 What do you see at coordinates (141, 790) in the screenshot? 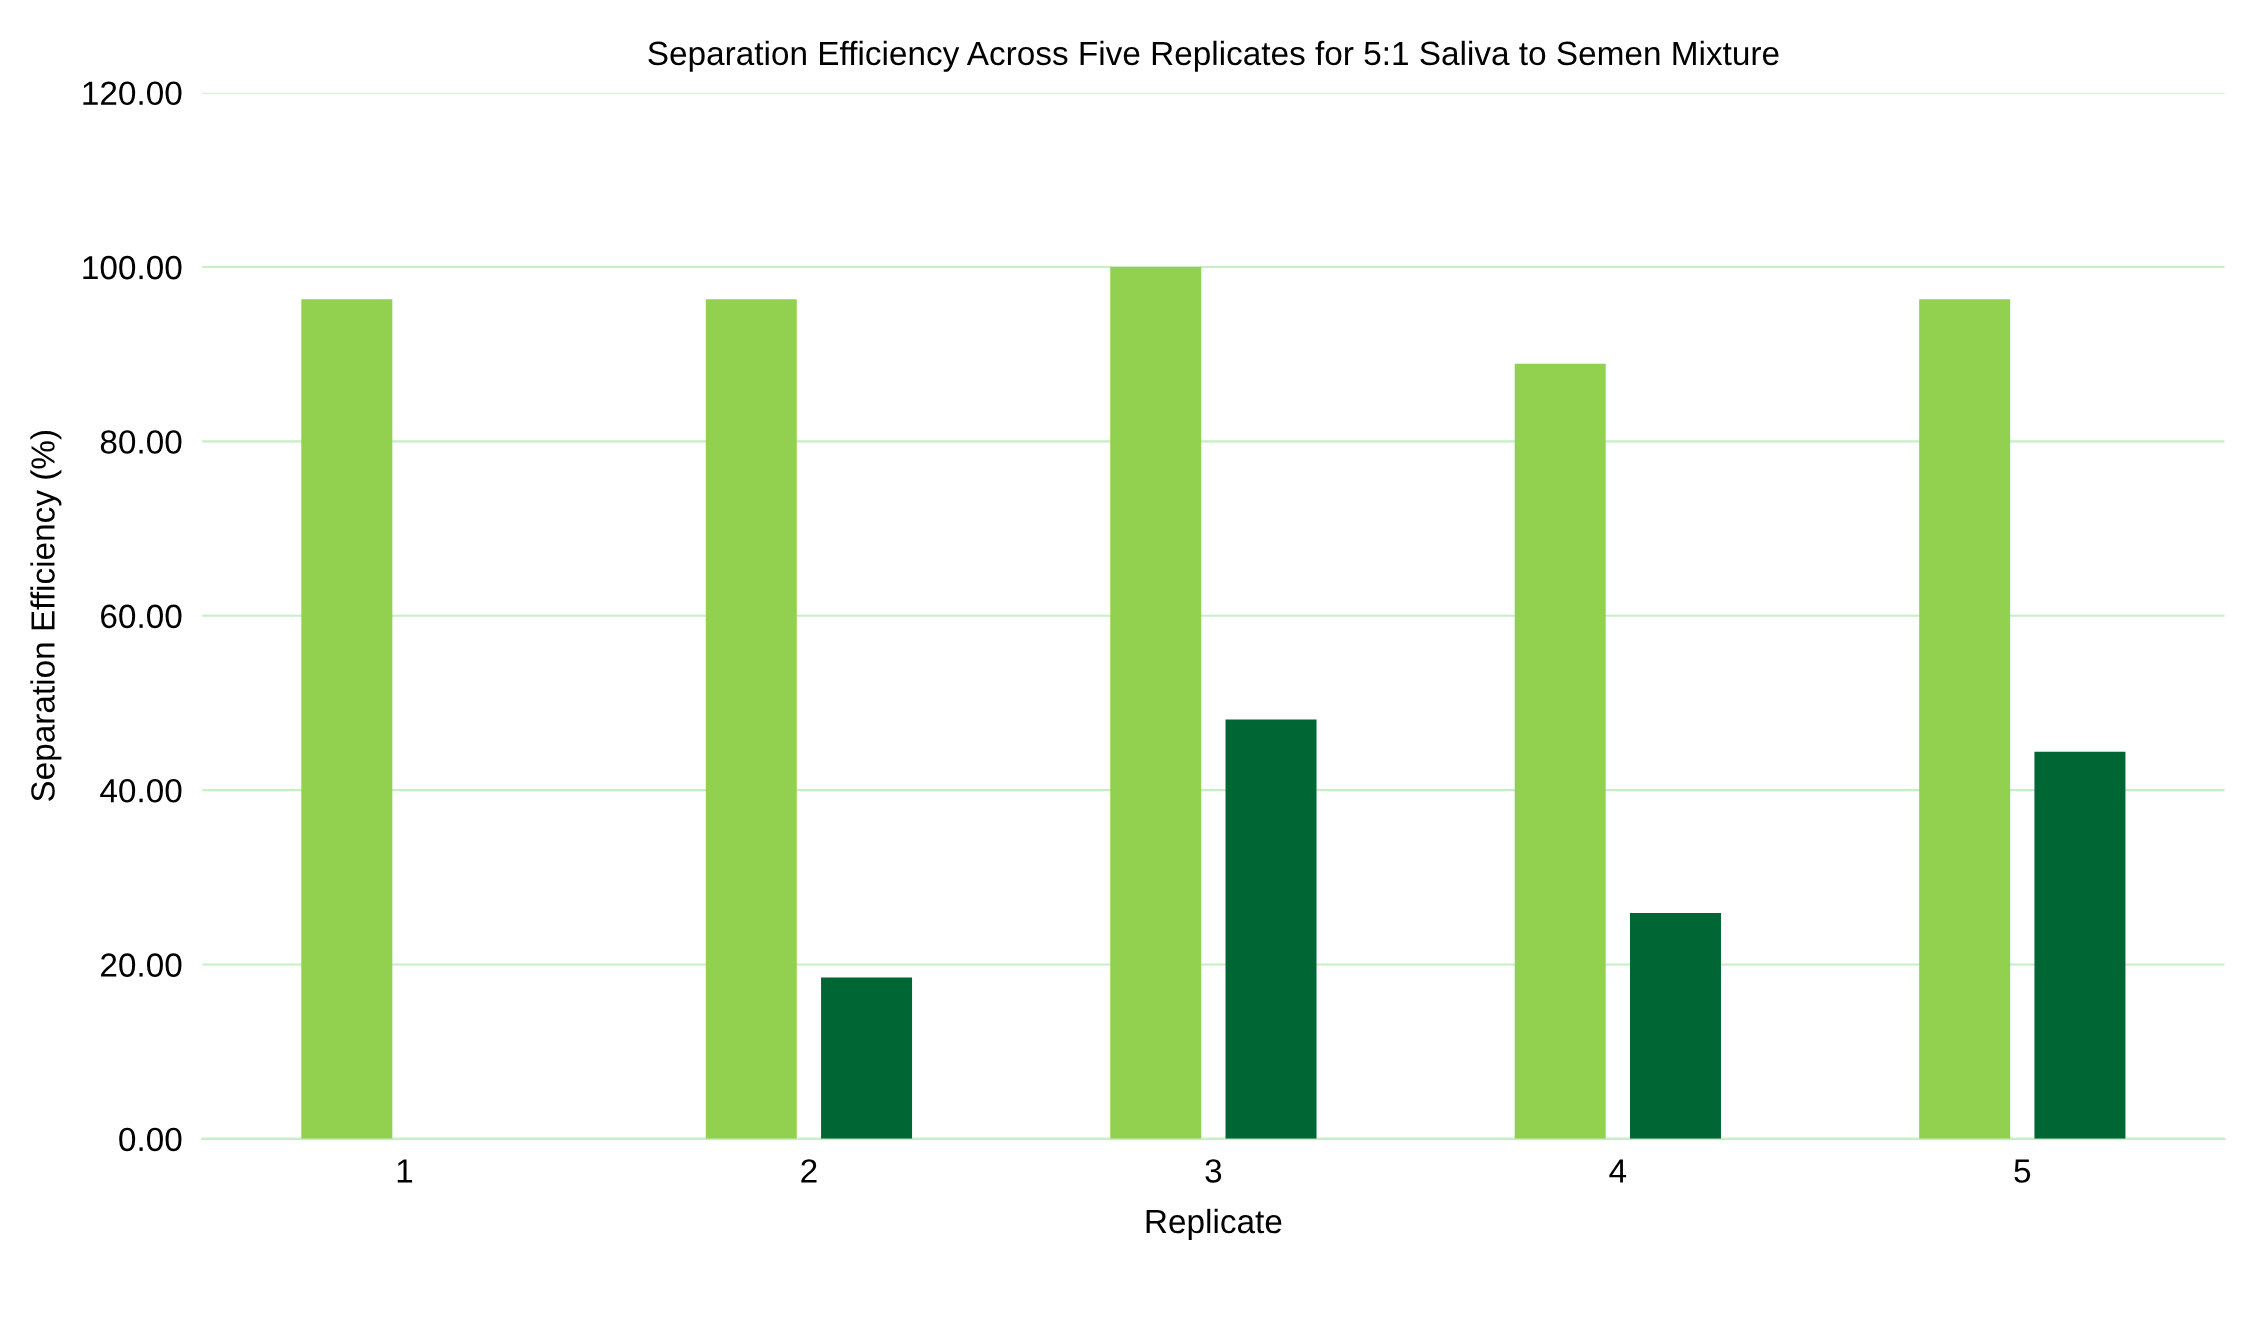
I see `y-tick-label: 40.00` at bounding box center [141, 790].